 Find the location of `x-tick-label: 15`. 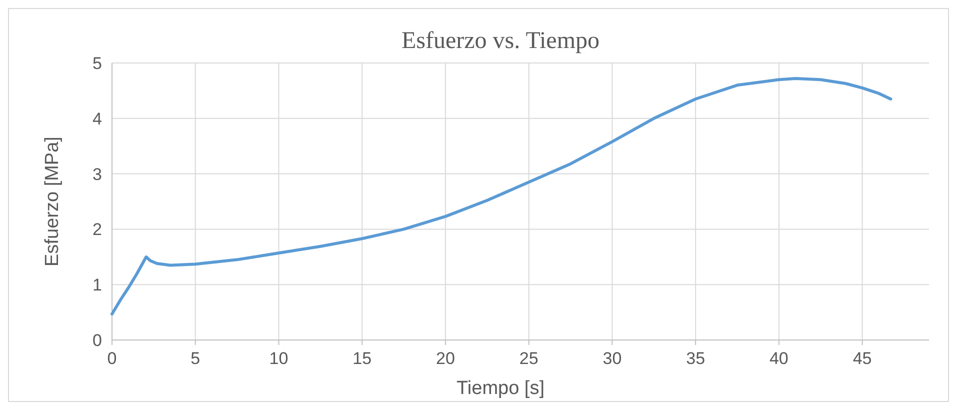

x-tick-label: 15 is located at coordinates (362, 358).